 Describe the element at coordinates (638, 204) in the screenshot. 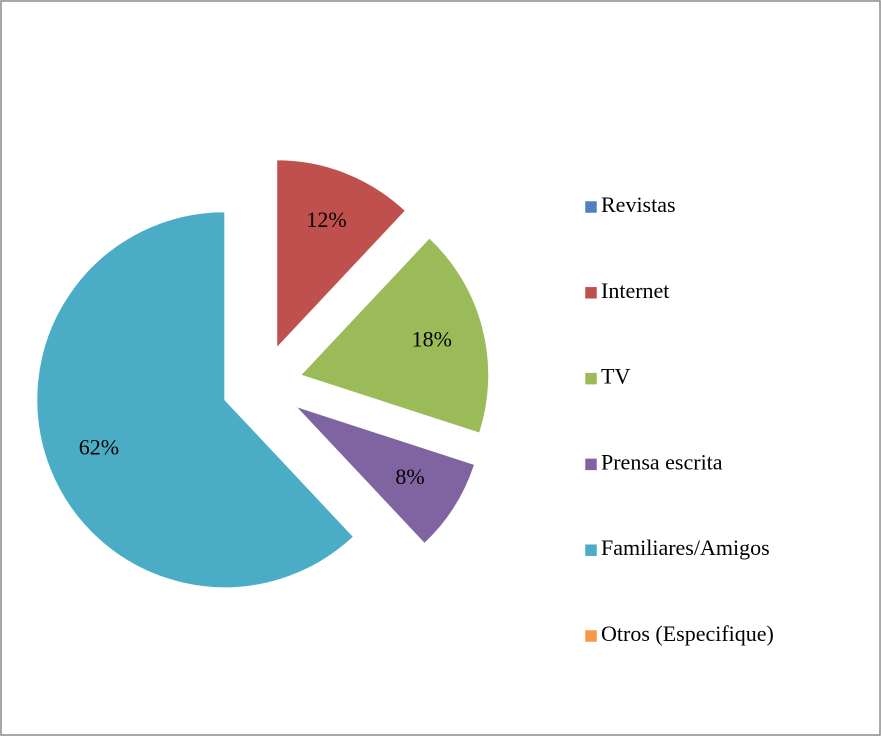

I see `legend-label: Revistas` at that location.